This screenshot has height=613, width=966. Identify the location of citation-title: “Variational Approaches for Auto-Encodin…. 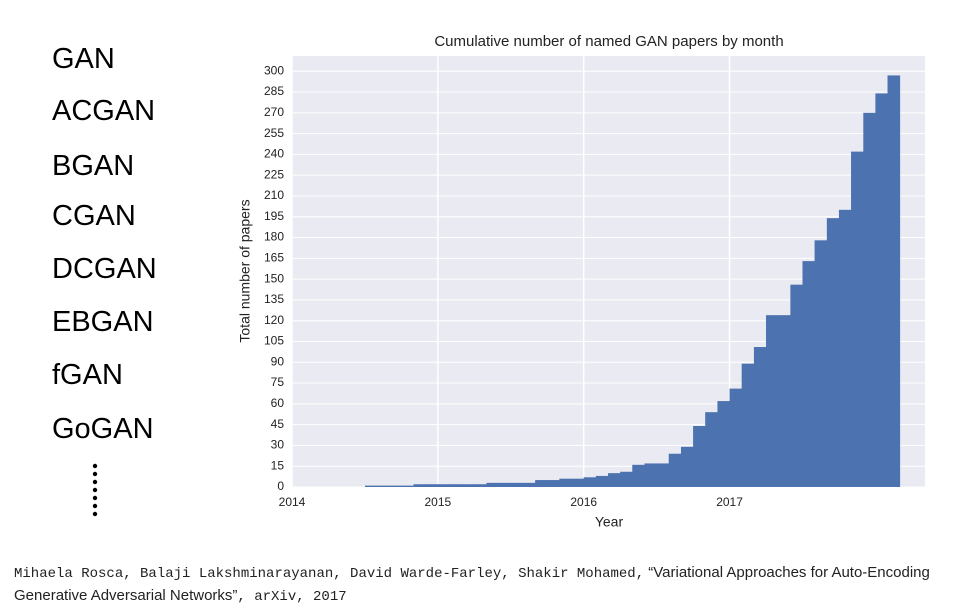
(472, 584).